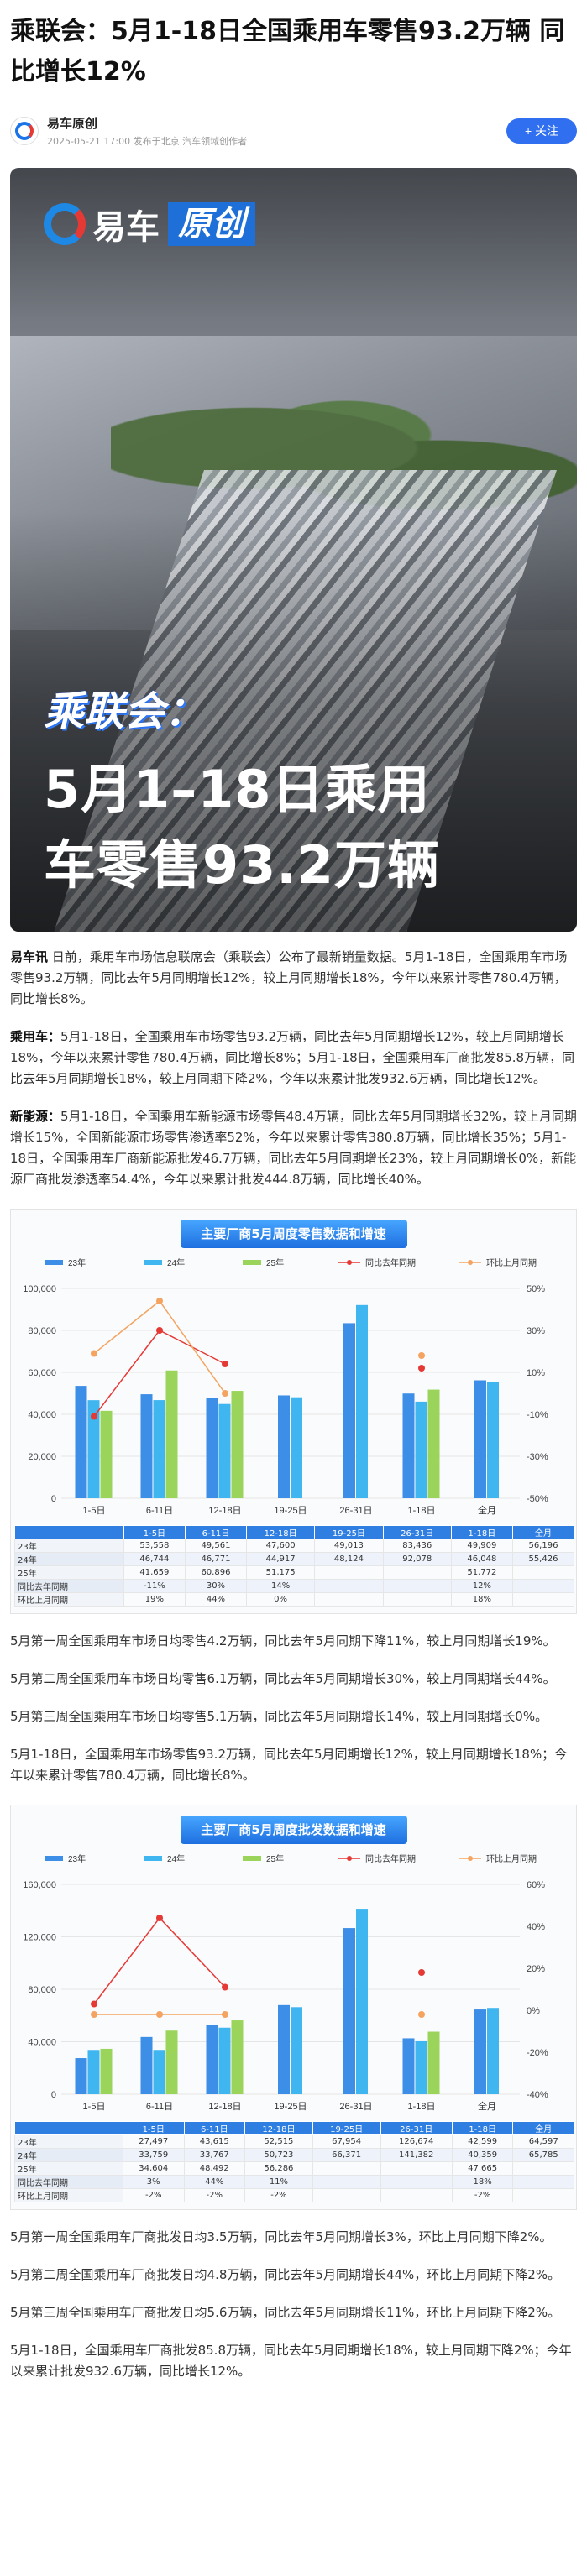 The height and width of the screenshot is (2576, 587). I want to click on svg-text: 23年, so click(77, 1262).